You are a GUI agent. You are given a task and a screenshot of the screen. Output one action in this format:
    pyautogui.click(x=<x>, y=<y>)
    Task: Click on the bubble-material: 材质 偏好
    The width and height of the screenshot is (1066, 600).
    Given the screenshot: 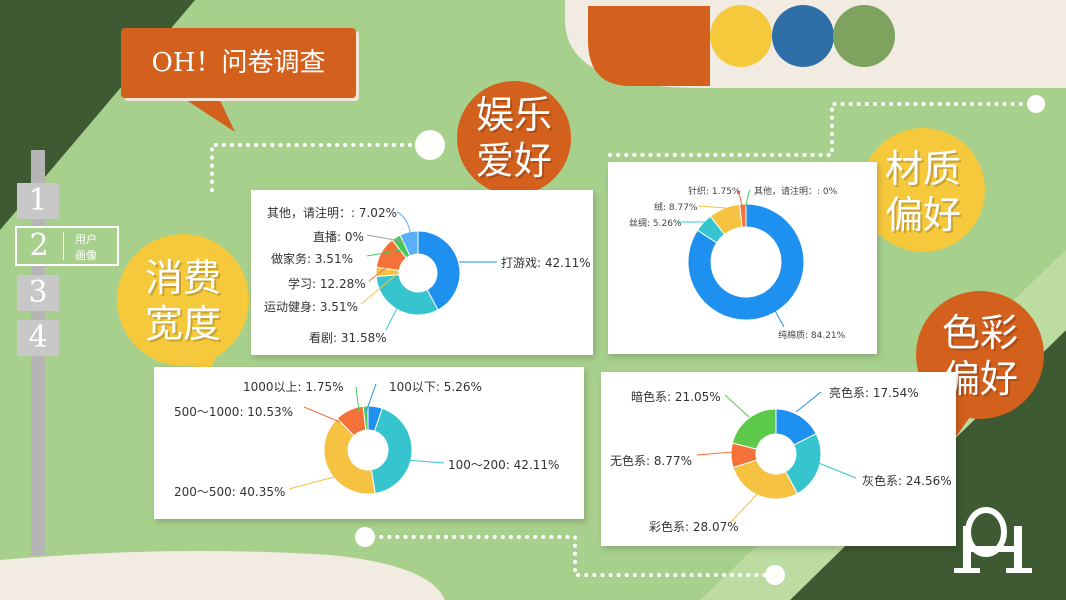 What is the action you would take?
    pyautogui.click(x=923, y=192)
    